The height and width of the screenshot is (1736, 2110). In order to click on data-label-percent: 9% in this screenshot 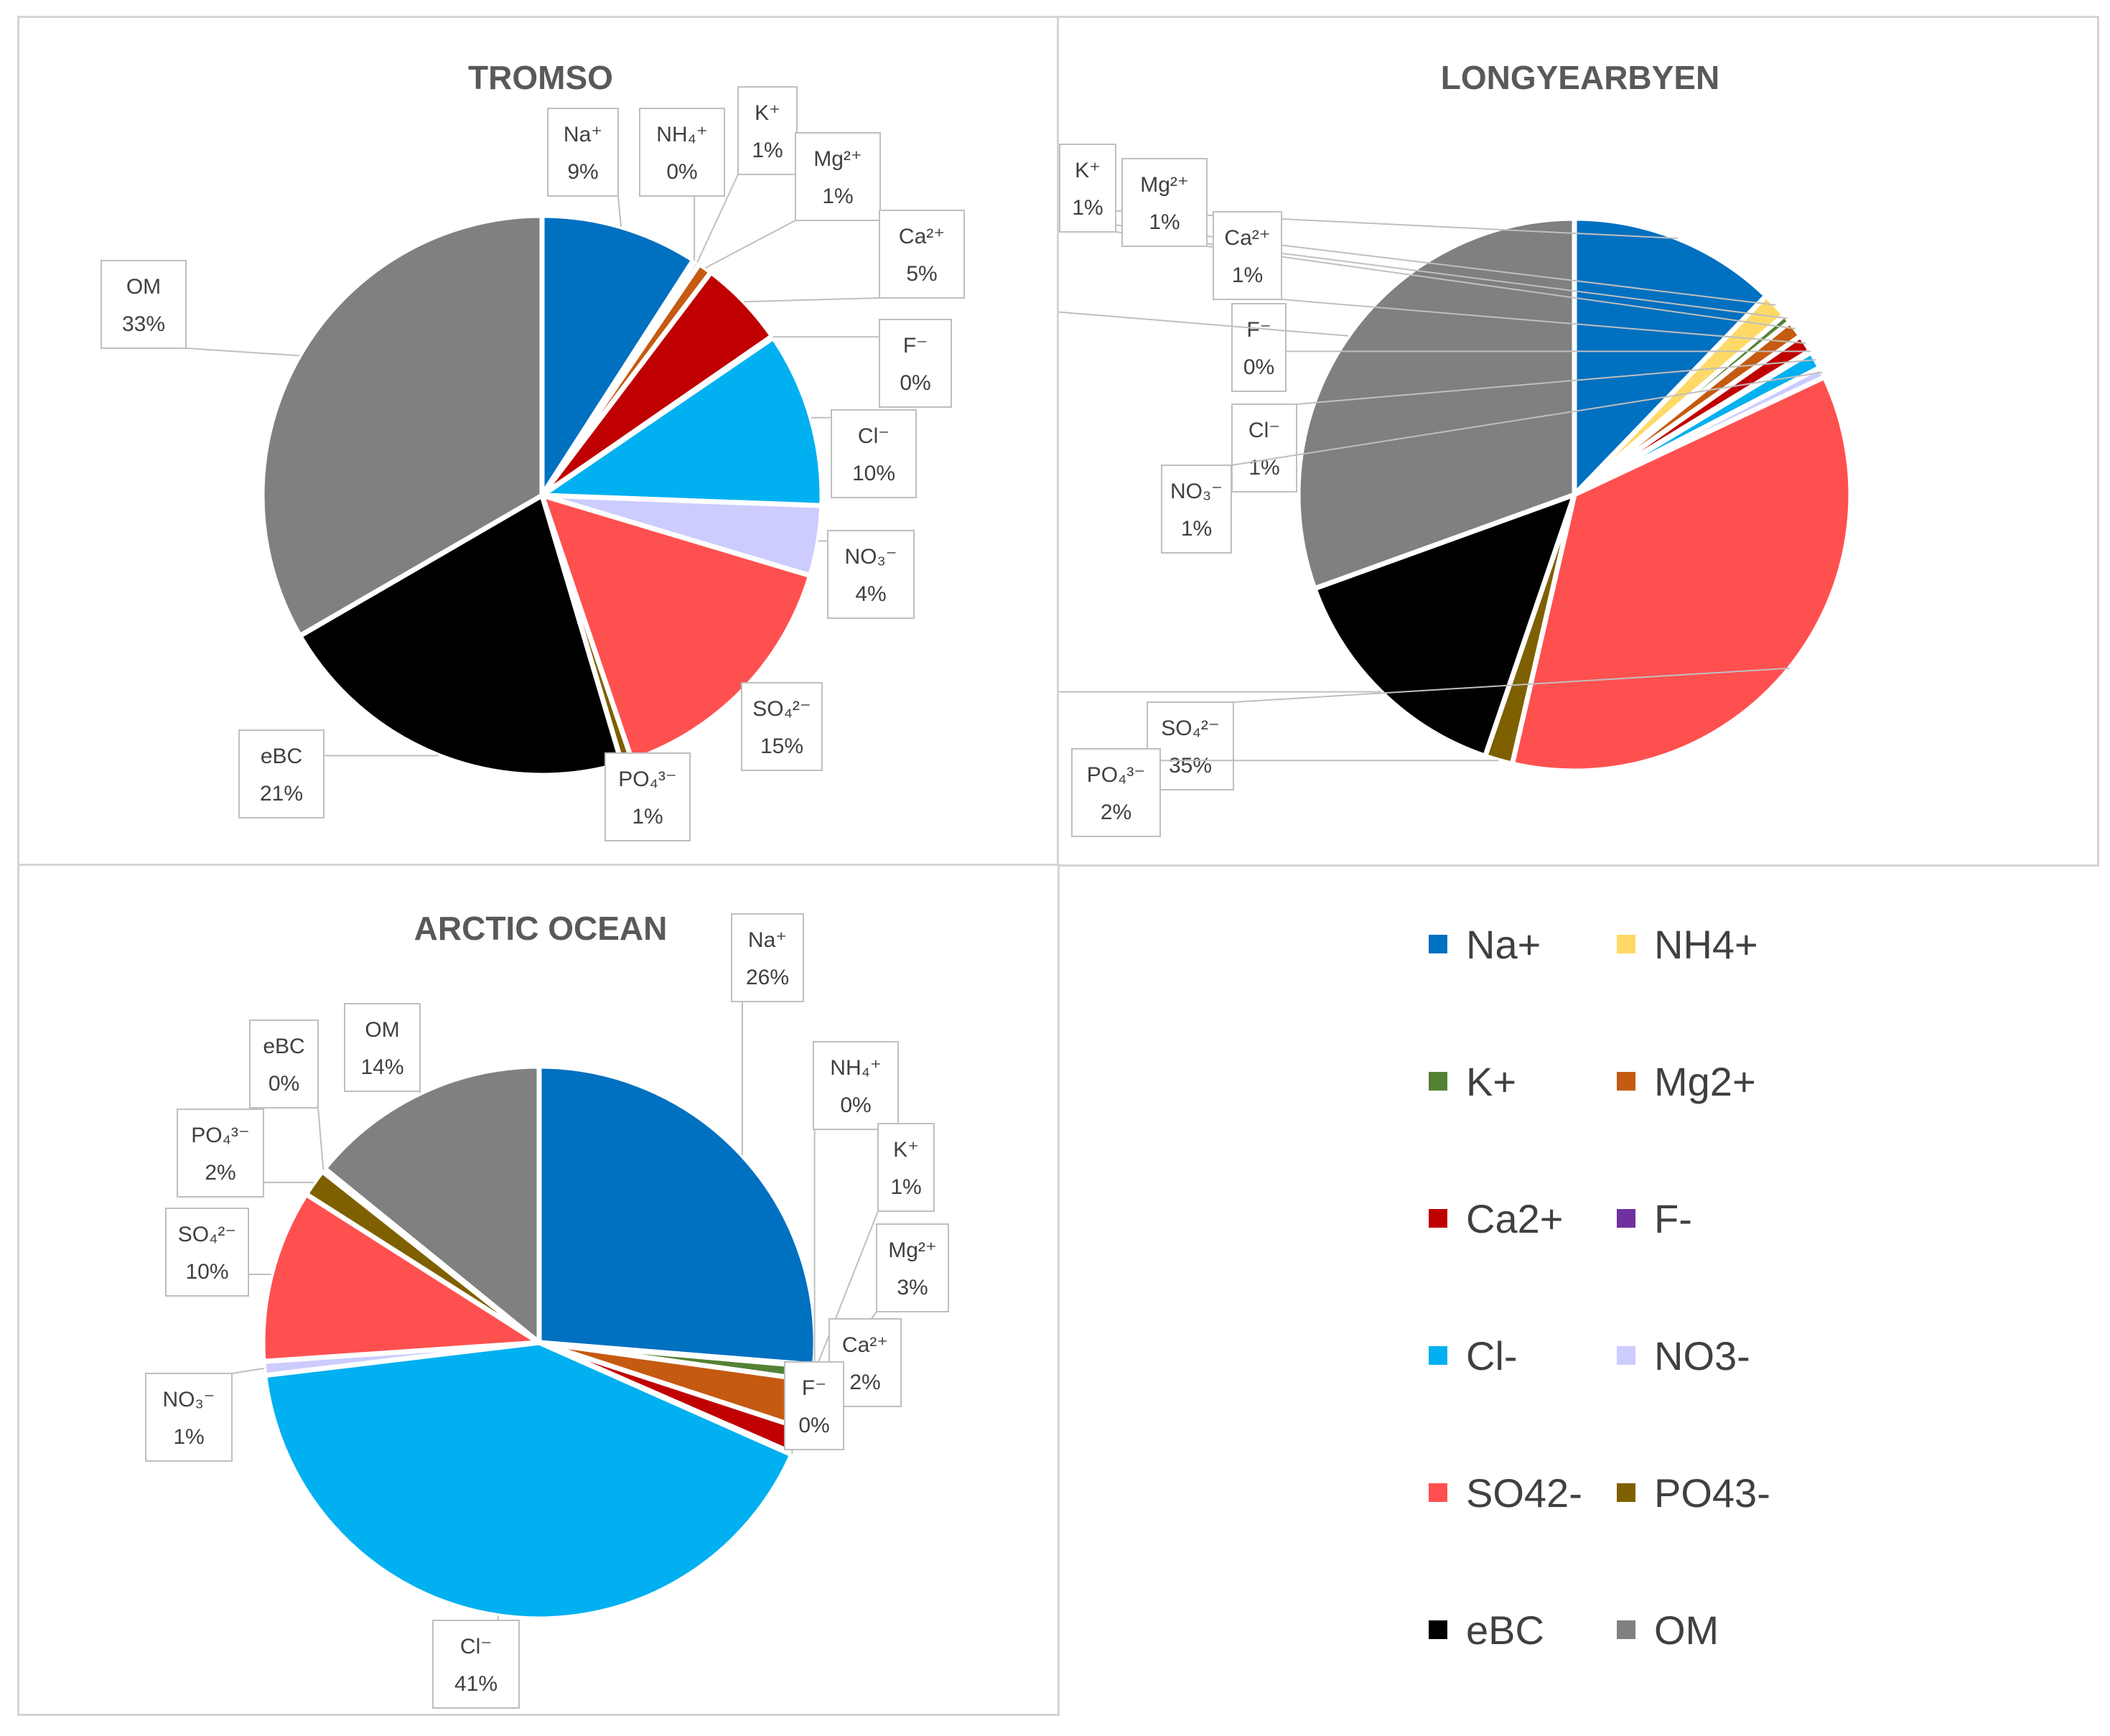, I will do `click(582, 172)`.